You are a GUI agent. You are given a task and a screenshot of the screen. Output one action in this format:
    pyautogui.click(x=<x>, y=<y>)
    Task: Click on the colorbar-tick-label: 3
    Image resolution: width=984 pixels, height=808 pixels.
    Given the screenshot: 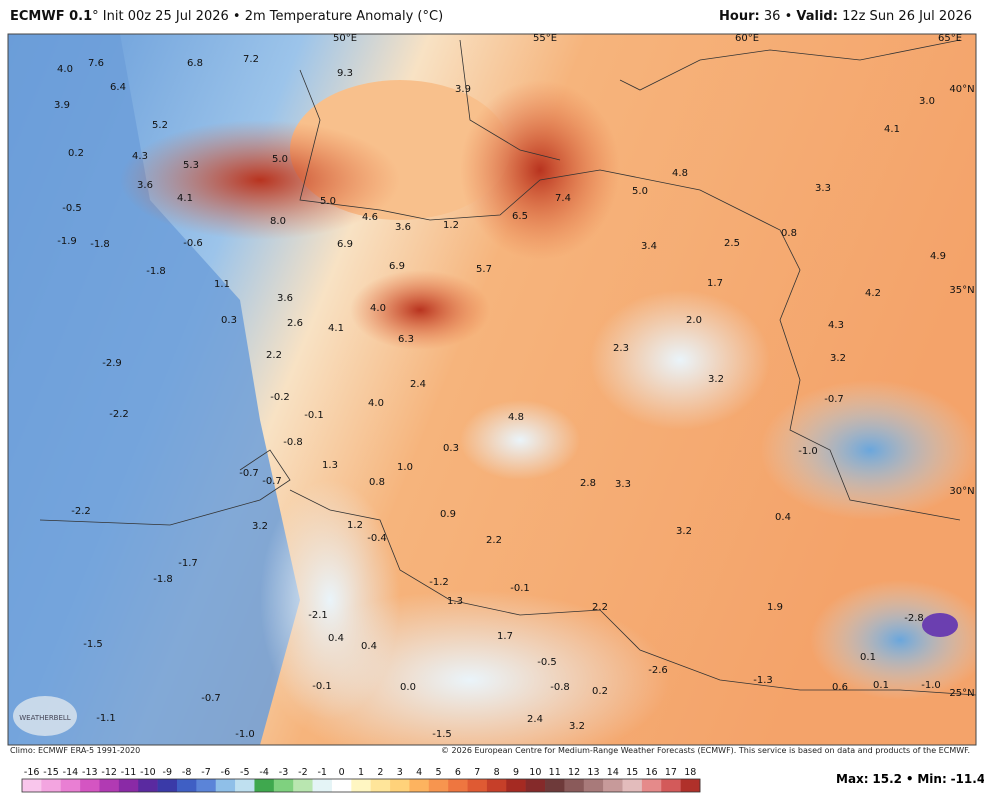 What is the action you would take?
    pyautogui.click(x=400, y=772)
    